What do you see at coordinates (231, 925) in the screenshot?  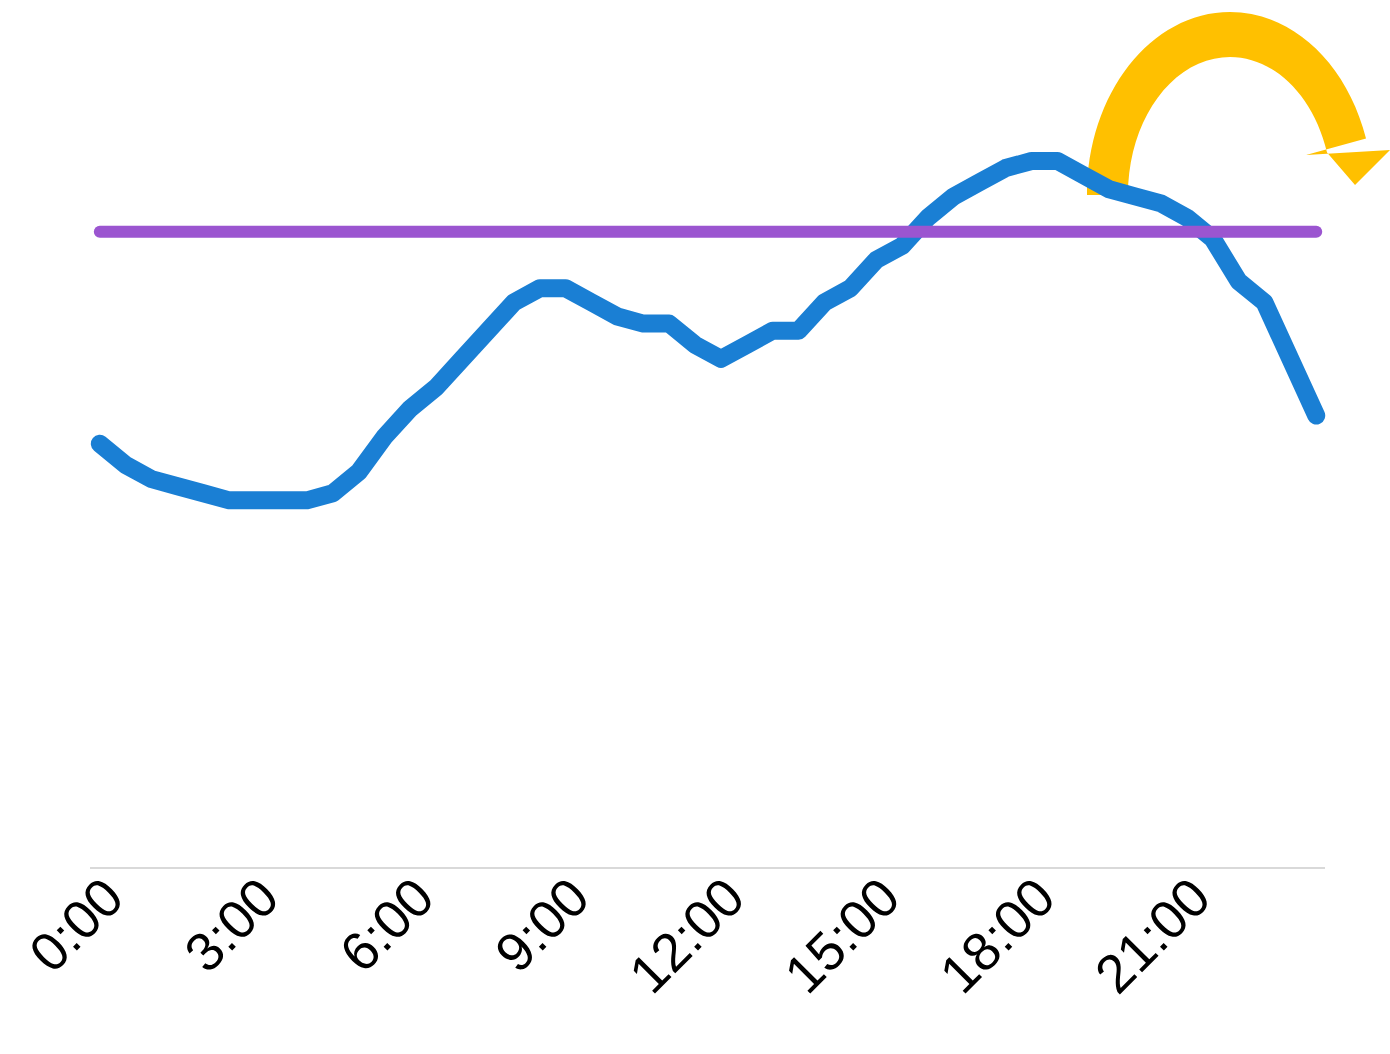 I see `x-tick-label: 3:00` at bounding box center [231, 925].